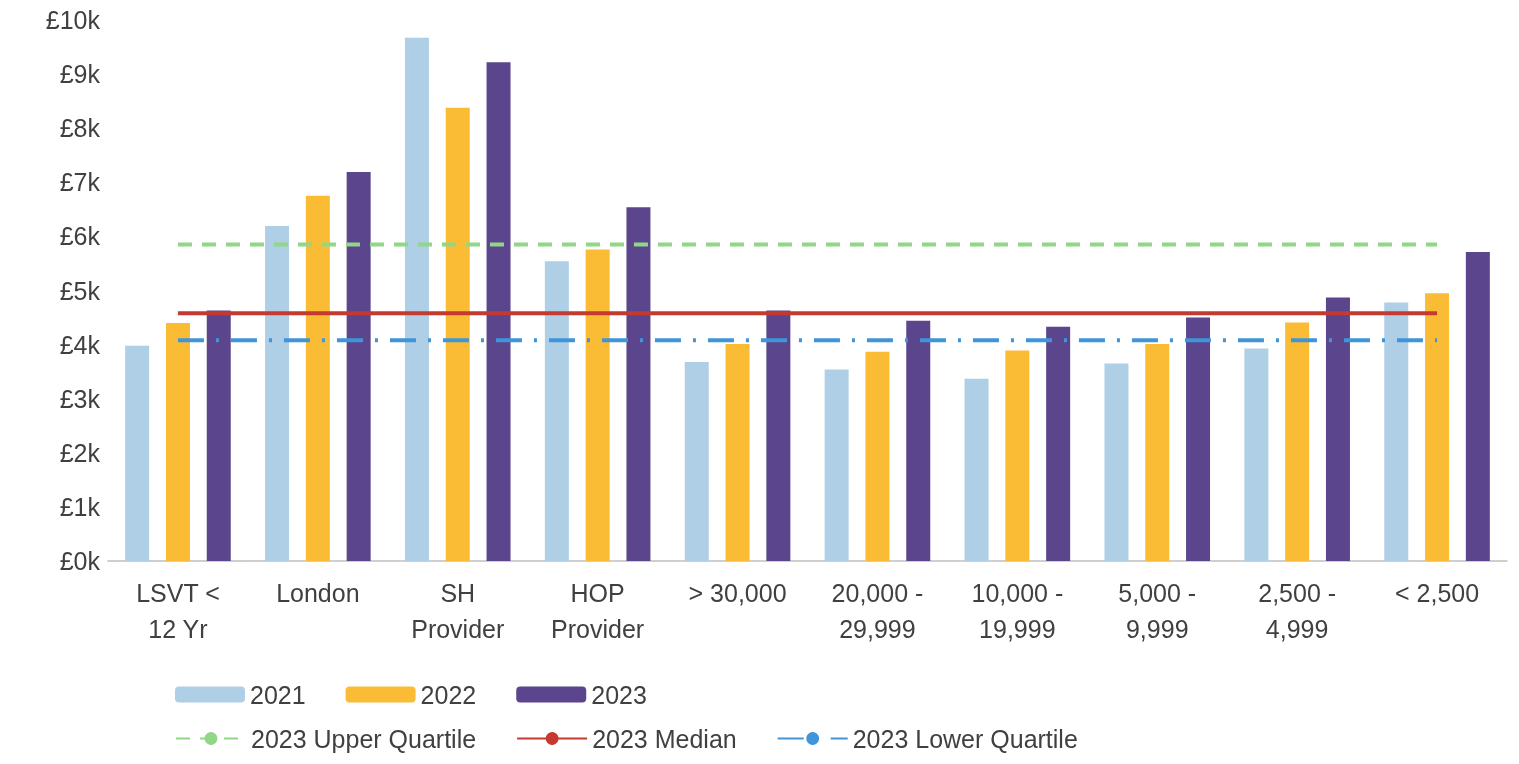 This screenshot has height=764, width=1519. What do you see at coordinates (1157, 611) in the screenshot?
I see `x-tick-label: 5,000 - 9,999` at bounding box center [1157, 611].